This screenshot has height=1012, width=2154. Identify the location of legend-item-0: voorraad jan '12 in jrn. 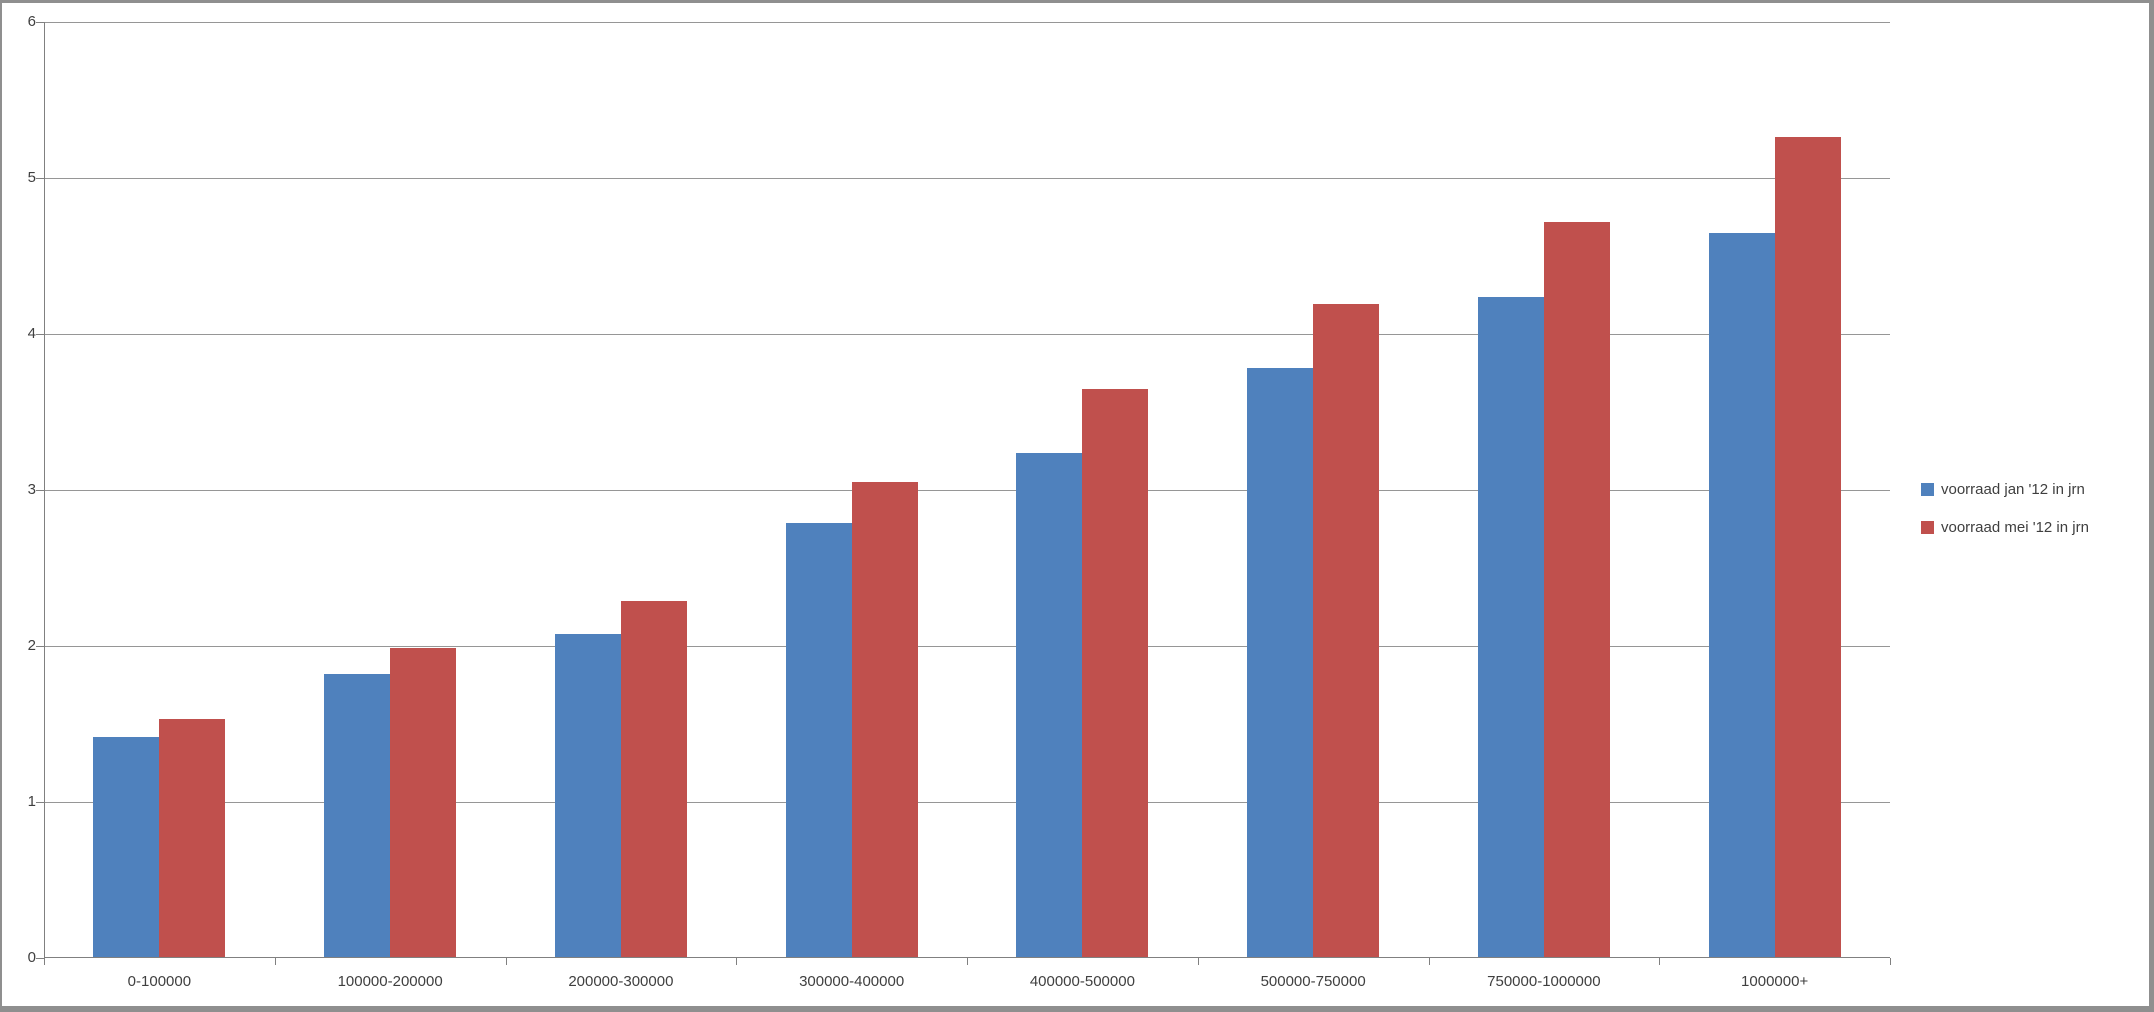
(2005, 489).